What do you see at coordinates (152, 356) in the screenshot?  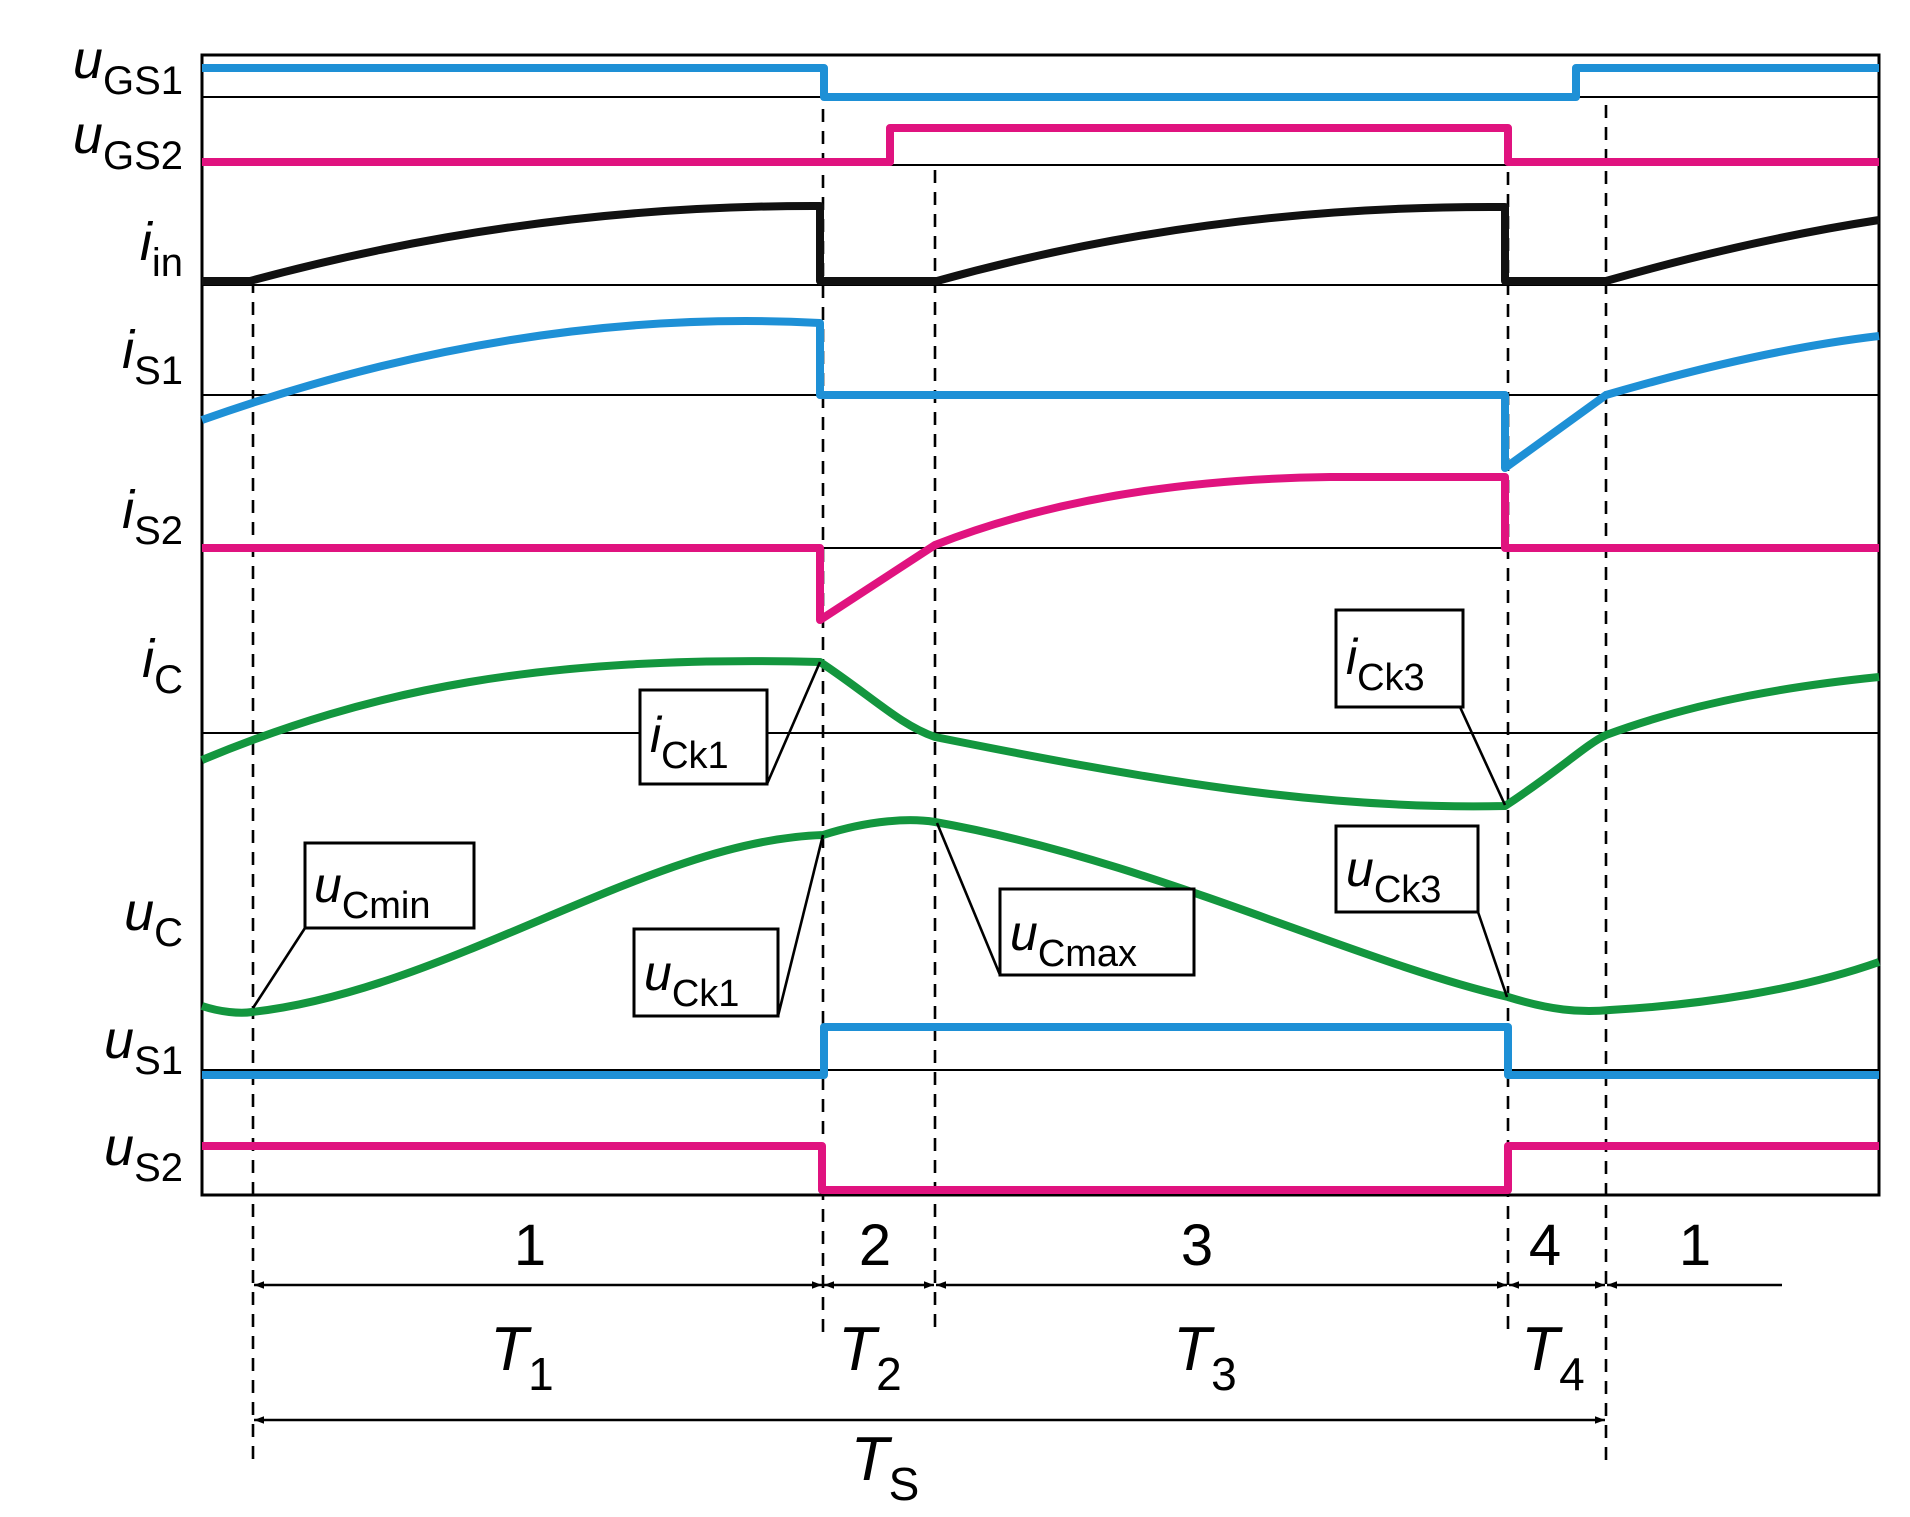 I see `label-iS1: iS1` at bounding box center [152, 356].